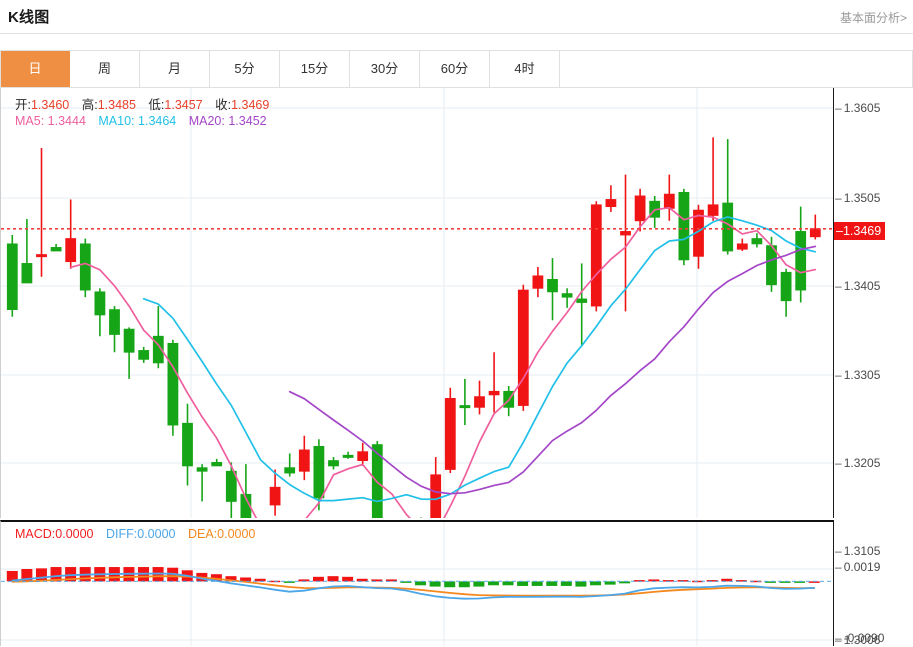 The width and height of the screenshot is (913, 647). Describe the element at coordinates (122, 534) in the screenshot. I see `diff-label: DIFF:` at that location.